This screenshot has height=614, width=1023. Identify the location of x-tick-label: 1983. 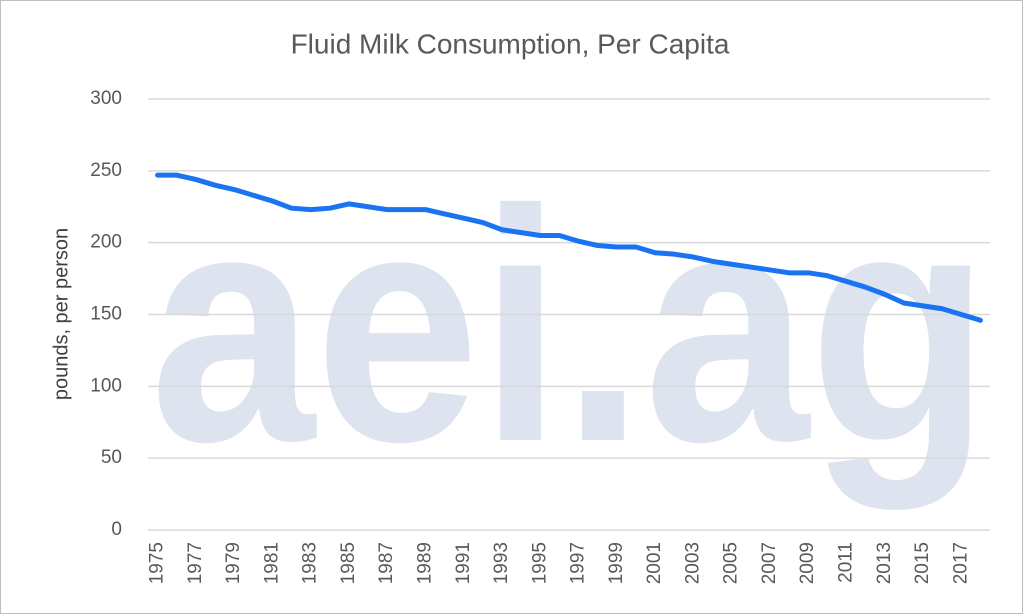
(310, 563).